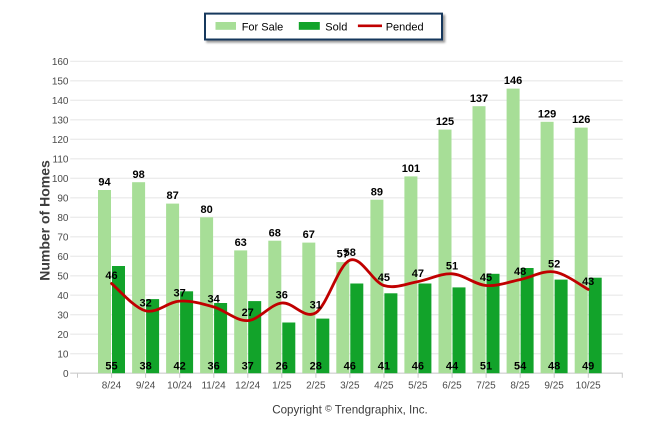  I want to click on svg-text: 31, so click(316, 305).